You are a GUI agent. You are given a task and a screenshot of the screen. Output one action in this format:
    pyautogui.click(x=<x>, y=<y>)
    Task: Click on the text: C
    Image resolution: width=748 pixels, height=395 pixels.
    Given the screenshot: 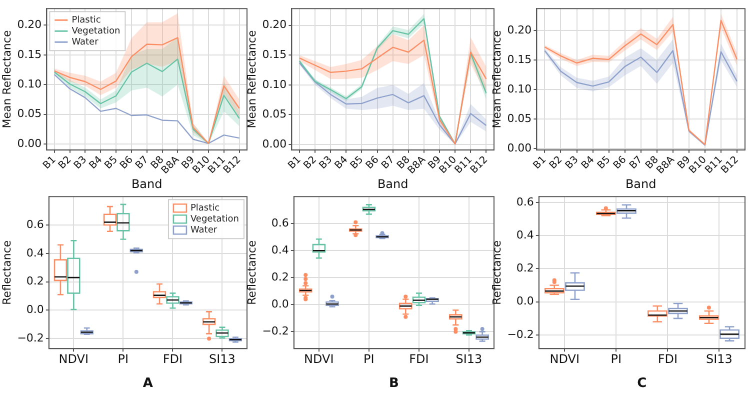 What is the action you would take?
    pyautogui.click(x=642, y=383)
    